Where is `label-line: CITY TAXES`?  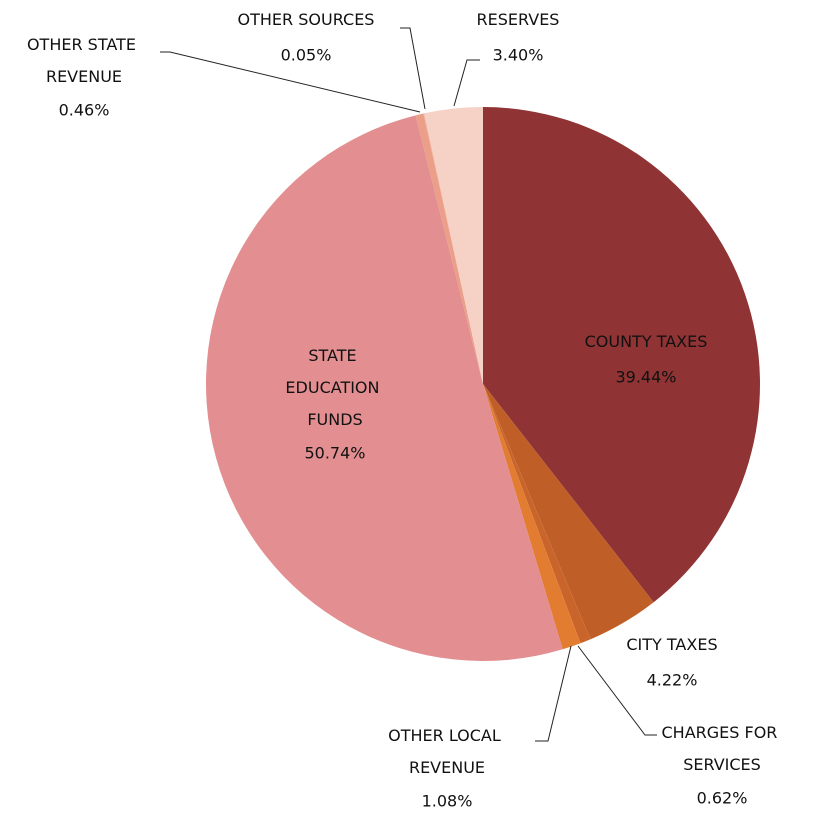 label-line: CITY TAXES is located at coordinates (671, 644).